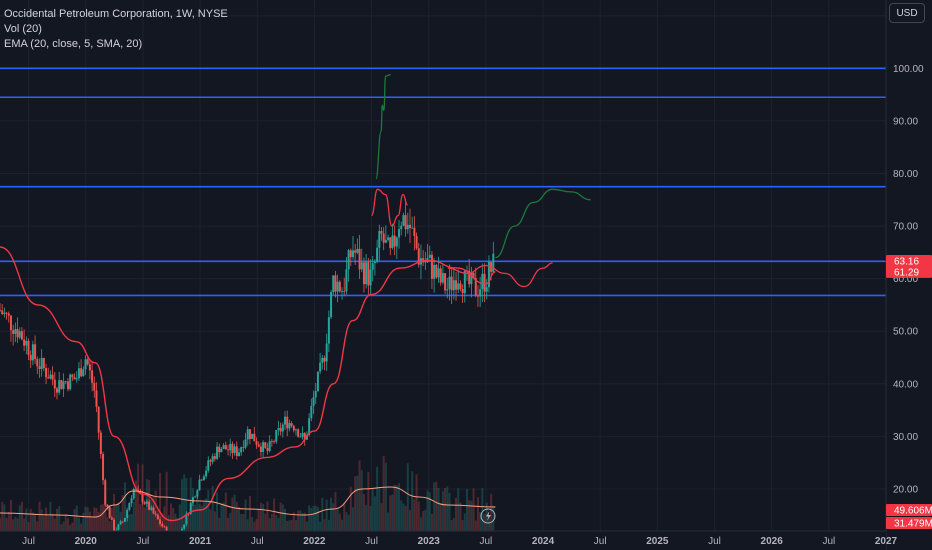 The image size is (932, 550). What do you see at coordinates (443, 540) in the screenshot?
I see `time-scale-panel` at bounding box center [443, 540].